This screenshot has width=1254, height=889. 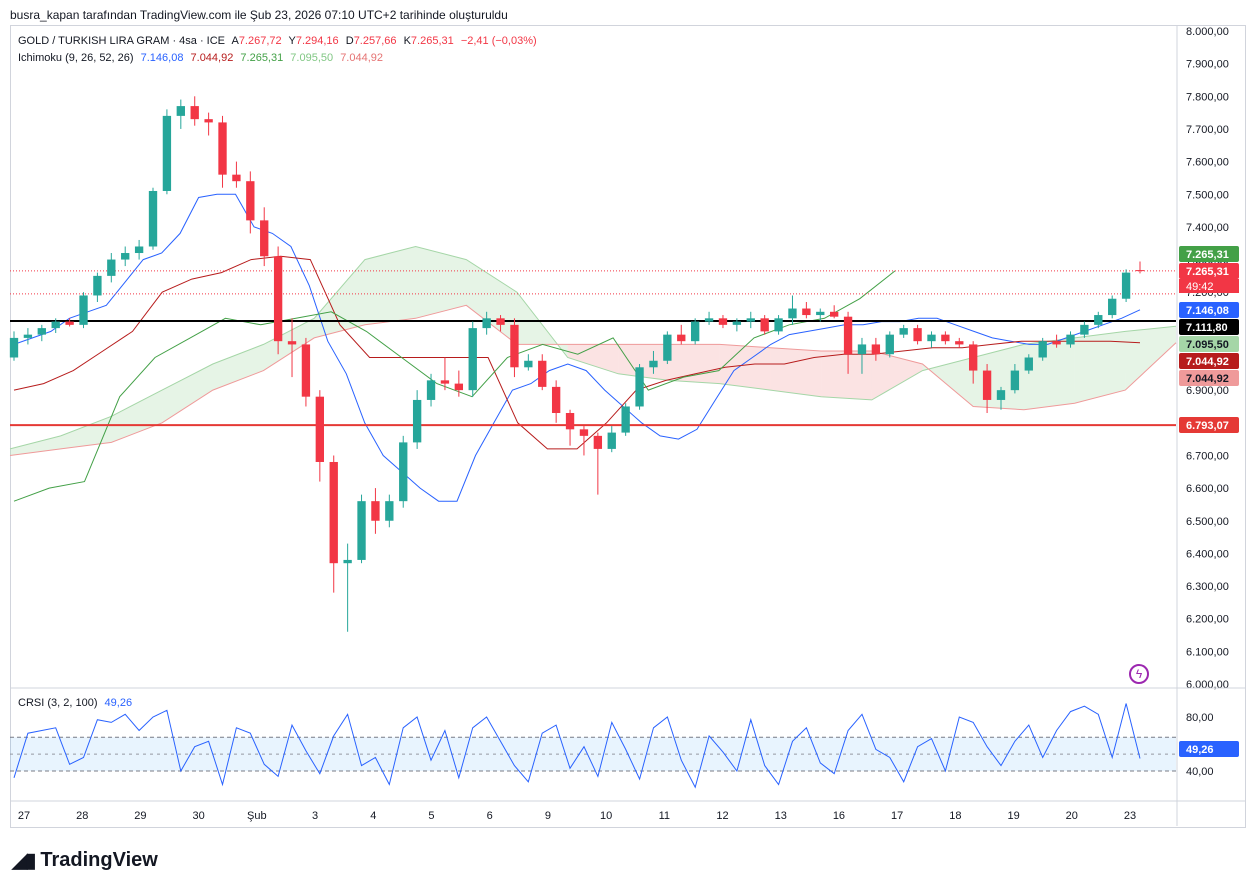 What do you see at coordinates (1209, 254) in the screenshot?
I see `chikou-price-label-bg` at bounding box center [1209, 254].